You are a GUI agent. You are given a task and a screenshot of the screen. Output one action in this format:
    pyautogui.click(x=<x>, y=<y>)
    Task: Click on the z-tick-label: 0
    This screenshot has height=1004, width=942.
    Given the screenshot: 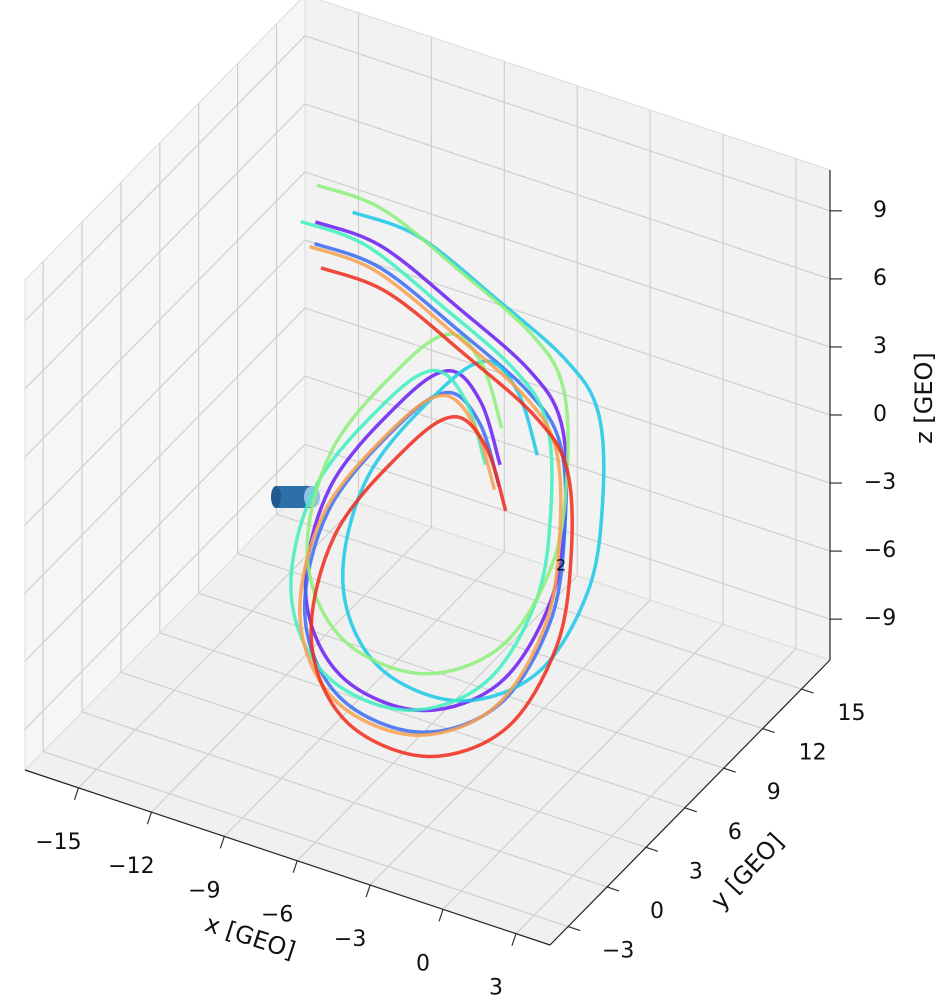 What is the action you would take?
    pyautogui.click(x=880, y=414)
    